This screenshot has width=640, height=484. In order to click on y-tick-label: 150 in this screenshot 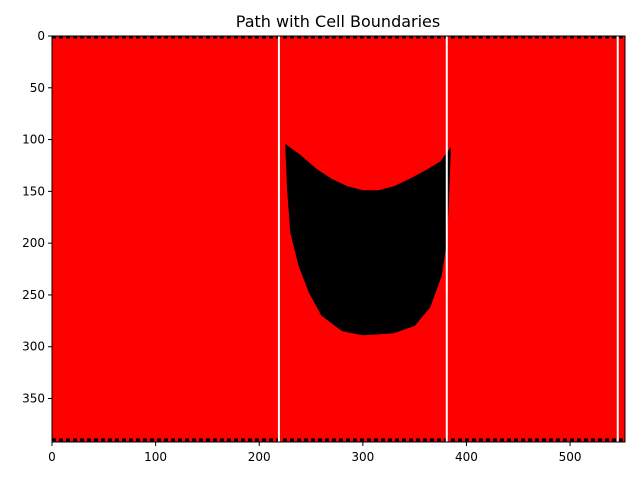, I will do `click(33, 191)`.